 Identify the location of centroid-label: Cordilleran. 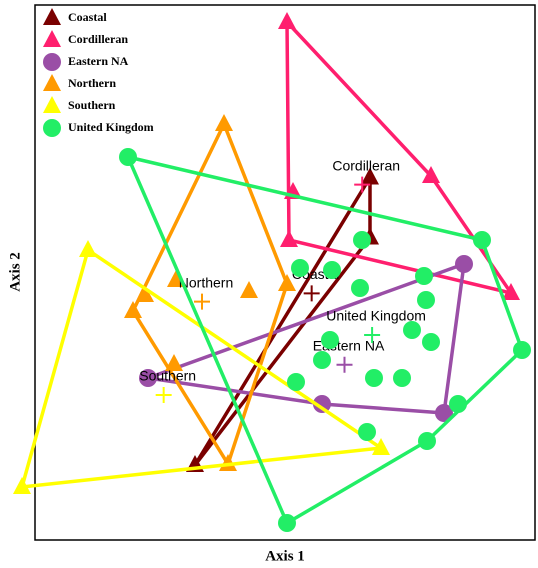
(366, 165).